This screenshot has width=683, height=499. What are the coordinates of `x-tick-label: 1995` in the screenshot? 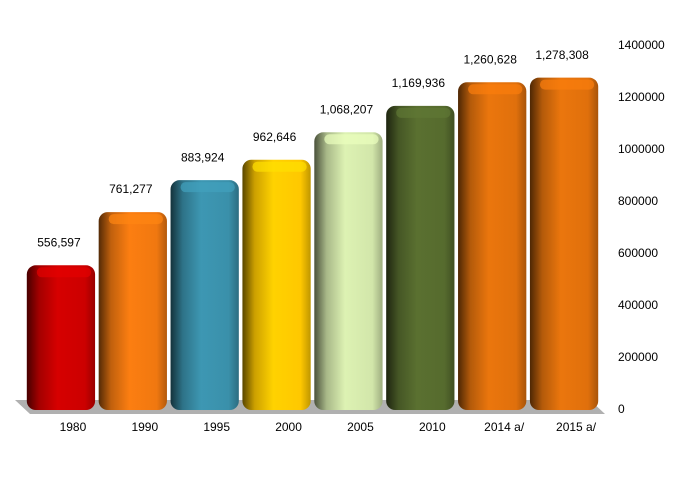 It's located at (216, 427).